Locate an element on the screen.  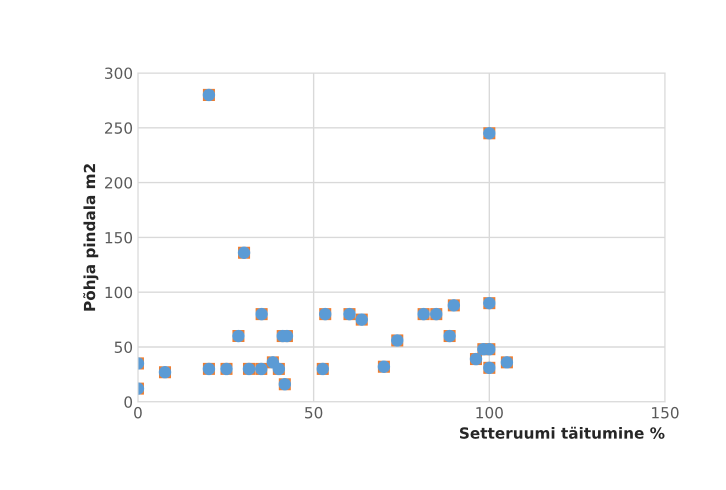
y-tick-label: 150 is located at coordinates (119, 238).